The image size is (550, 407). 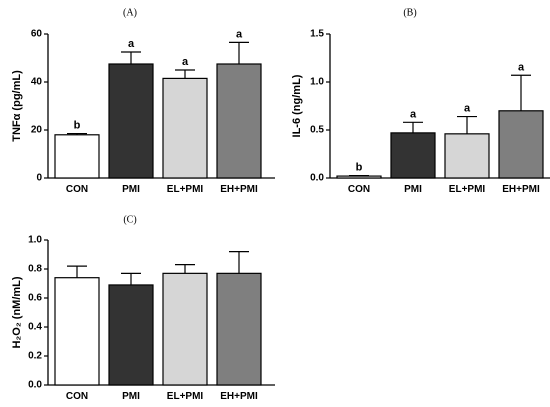 I want to click on y-tick-label: 0.4, so click(x=35, y=327).